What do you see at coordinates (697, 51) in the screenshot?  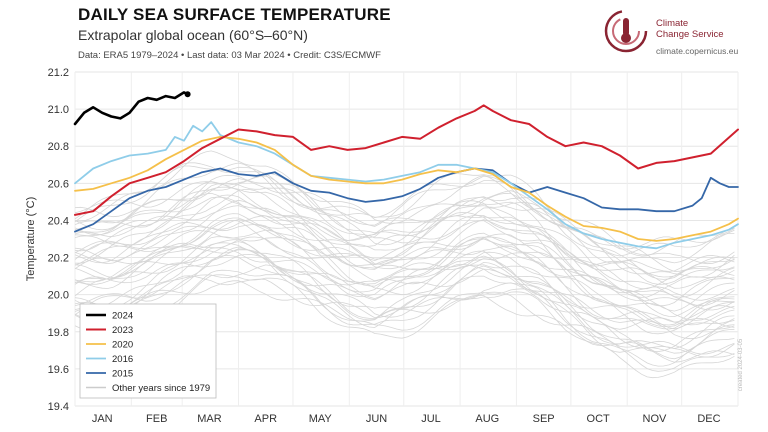 I see `logo-url: climate.copernicus.eu` at bounding box center [697, 51].